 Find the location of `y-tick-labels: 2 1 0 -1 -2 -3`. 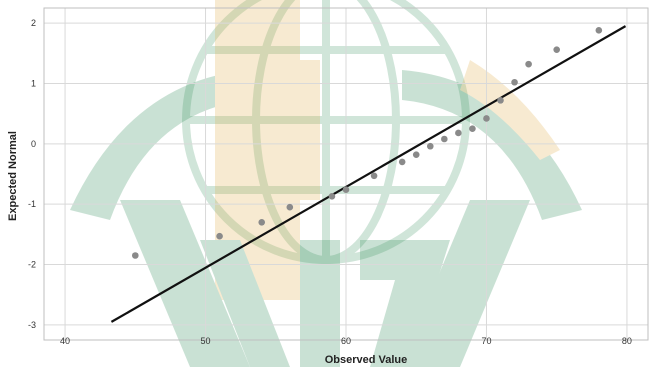

y-tick-labels: 2 1 0 -1 -2 -3 is located at coordinates (32, 174).